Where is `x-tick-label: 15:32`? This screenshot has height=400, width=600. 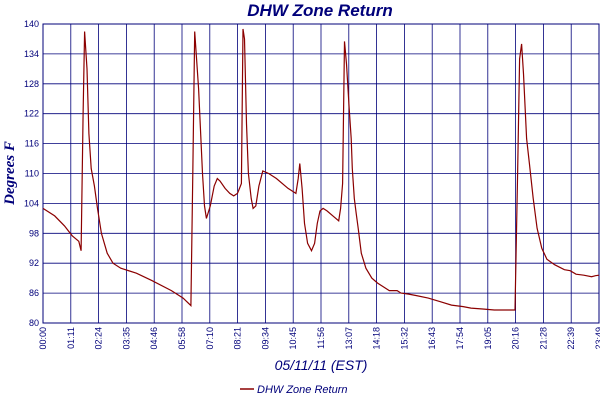
x-tick-label: 15:32 is located at coordinates (404, 338).